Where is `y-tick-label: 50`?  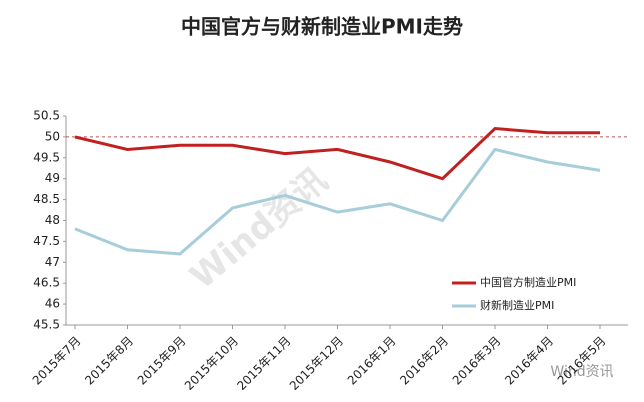
y-tick-label: 50 is located at coordinates (52, 136).